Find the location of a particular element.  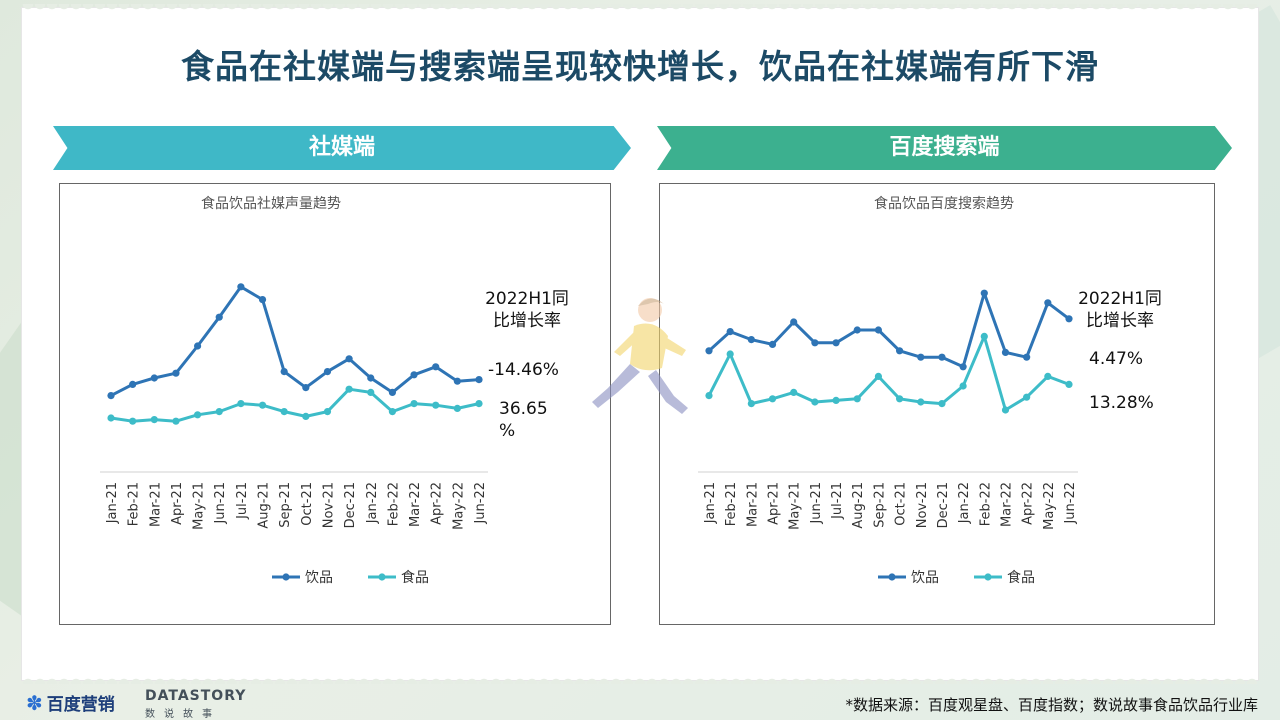

chart-title: 食品饮品百度搜索趋势 is located at coordinates (944, 203).